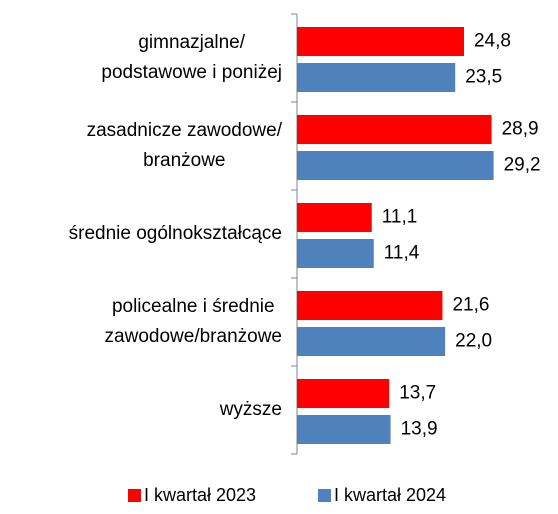  I want to click on legend-label: I kwartał 2023, so click(200, 495).